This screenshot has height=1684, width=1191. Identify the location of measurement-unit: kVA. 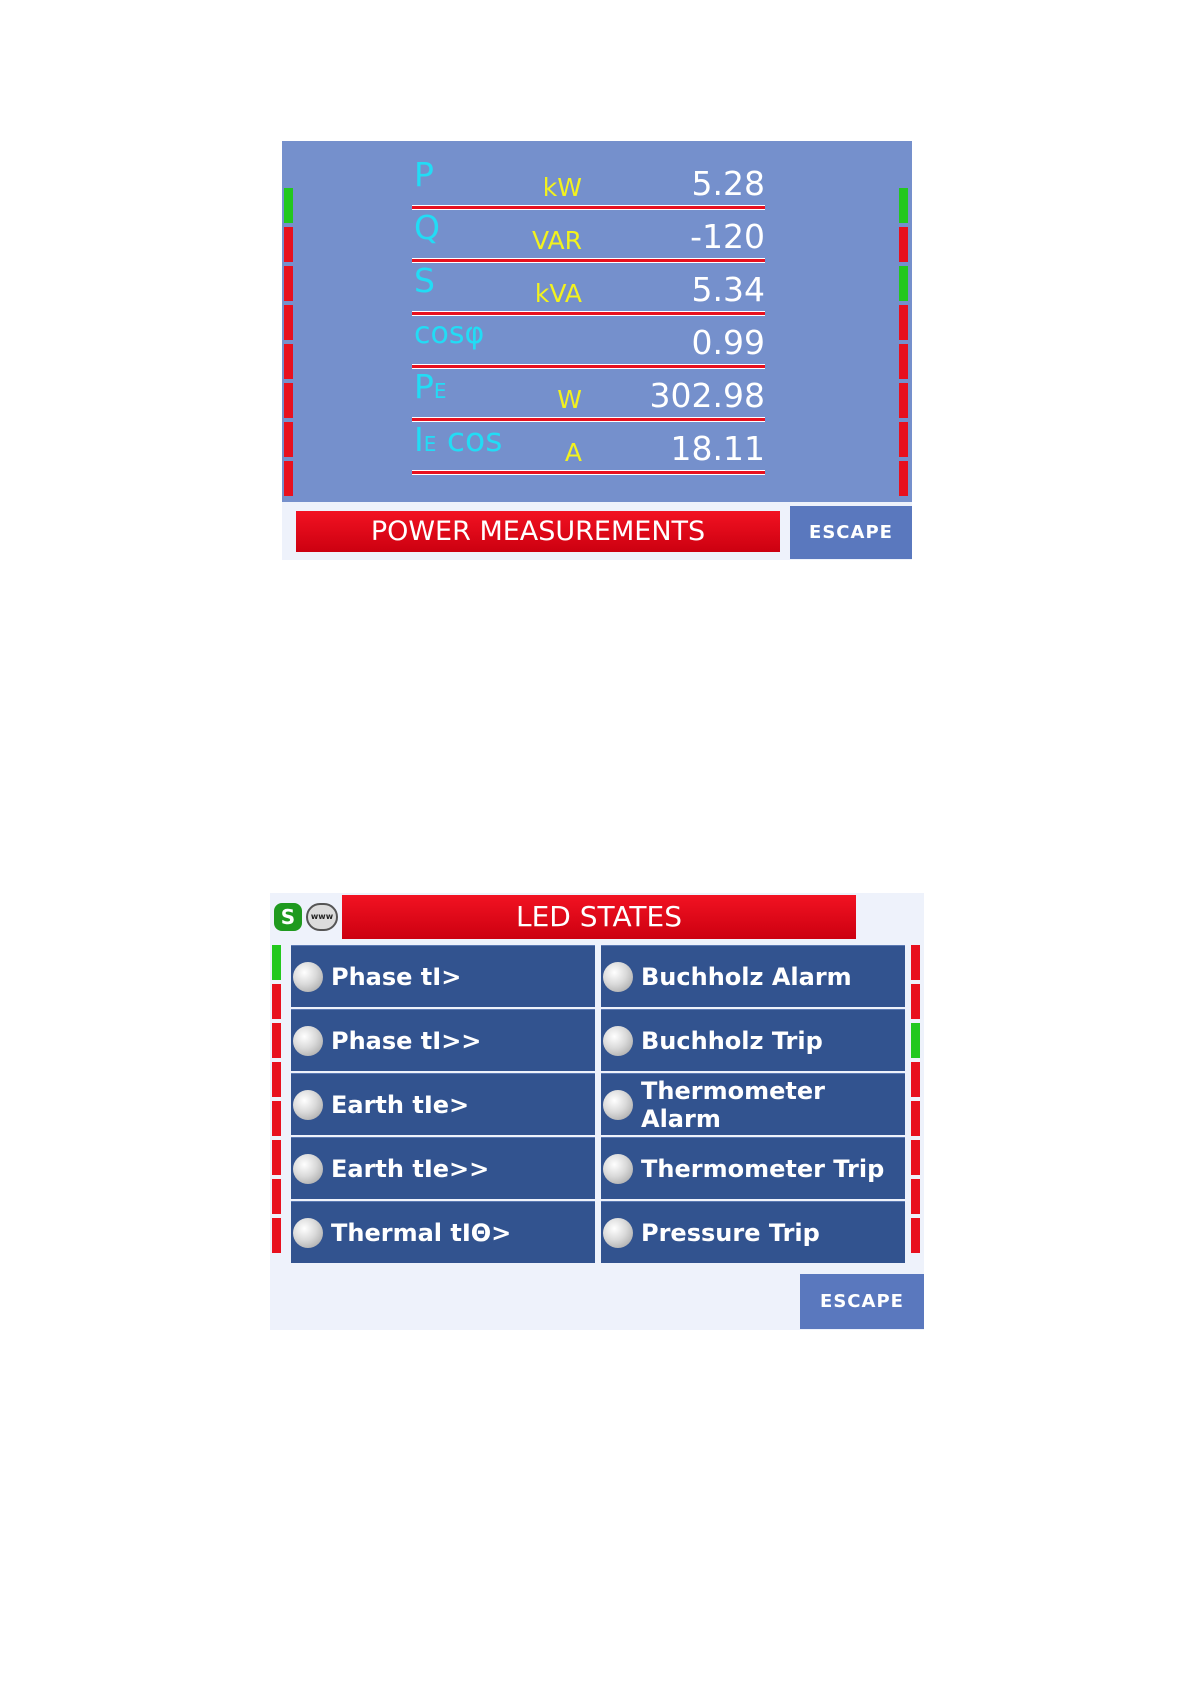
(558, 293).